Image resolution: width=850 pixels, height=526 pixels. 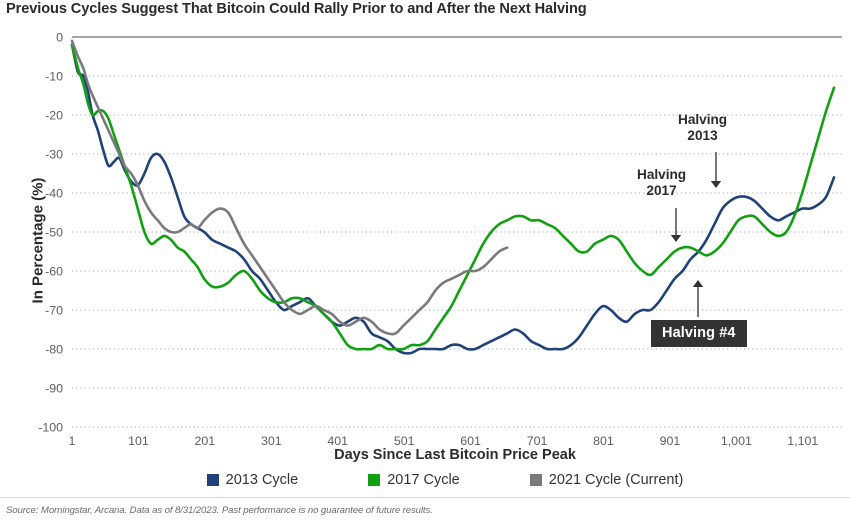 I want to click on annotation-halving-2013: Halving 2013, so click(x=703, y=127).